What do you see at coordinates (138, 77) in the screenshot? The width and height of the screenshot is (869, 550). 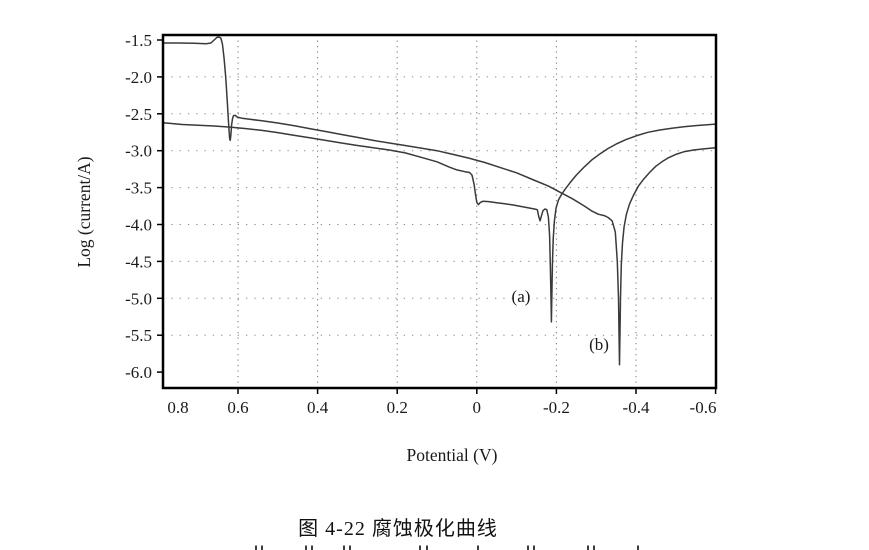 I see `y-tick-label: -2.0` at bounding box center [138, 77].